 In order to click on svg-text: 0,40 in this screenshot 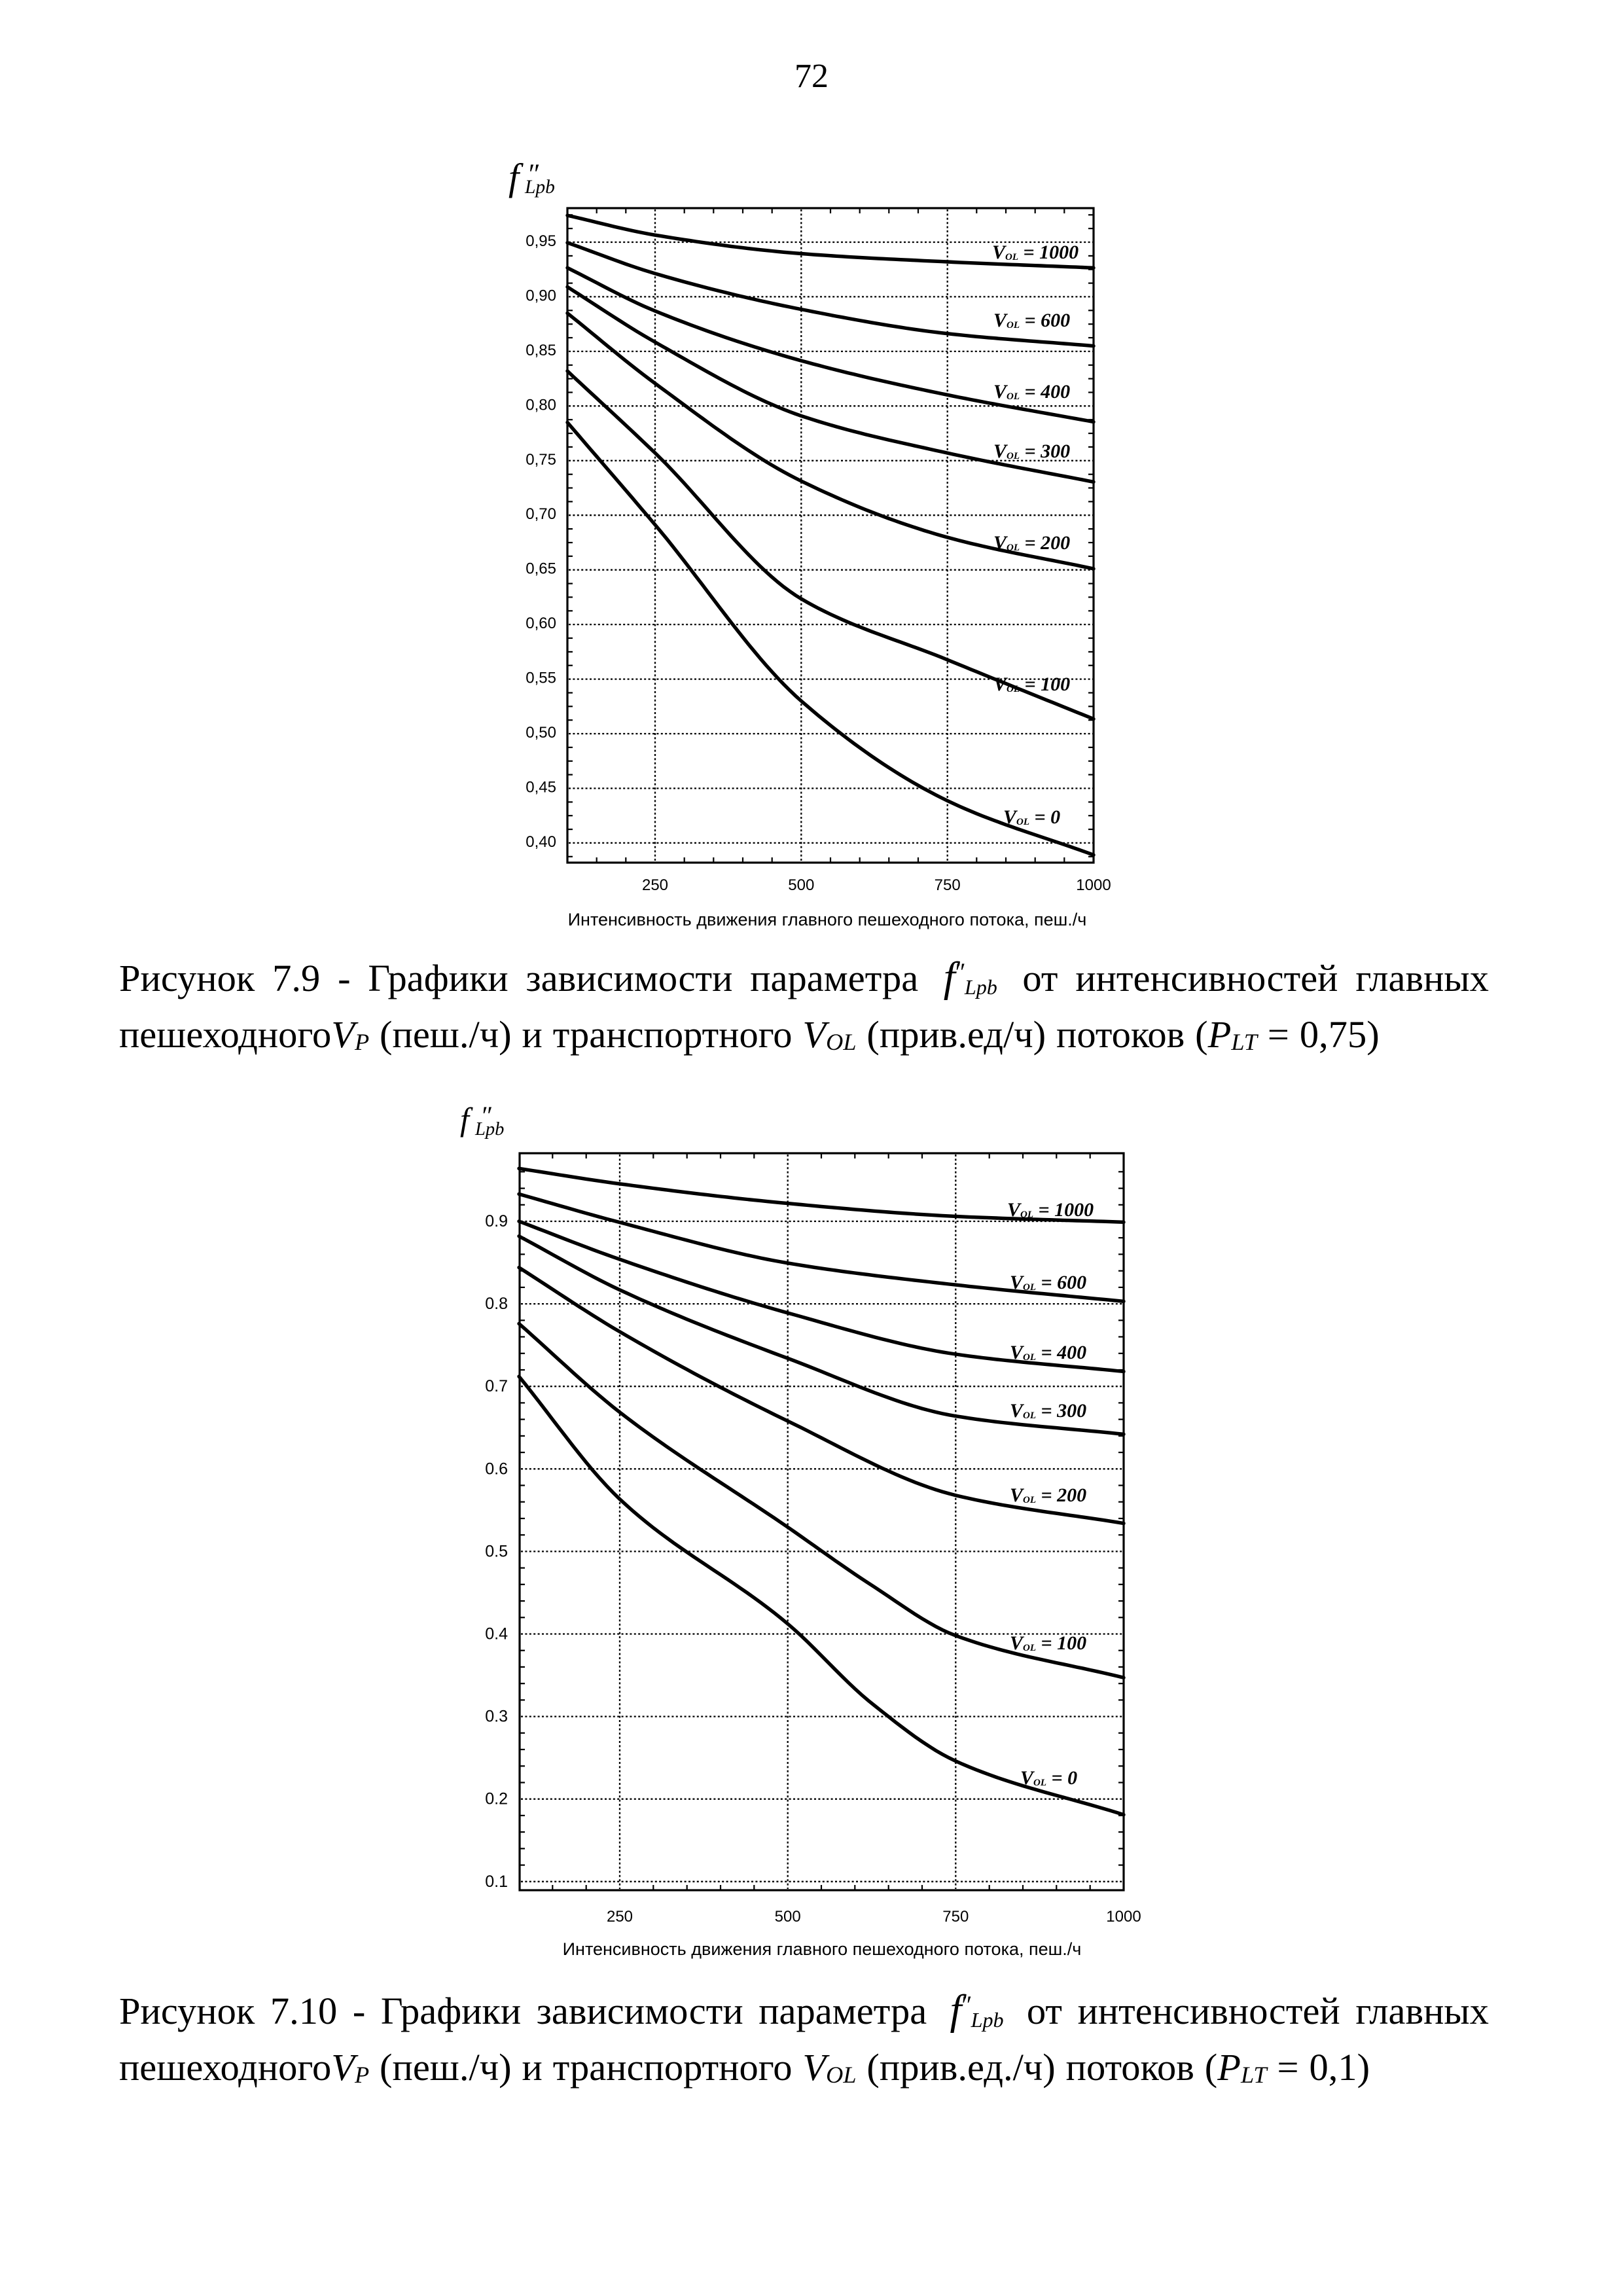, I will do `click(541, 842)`.